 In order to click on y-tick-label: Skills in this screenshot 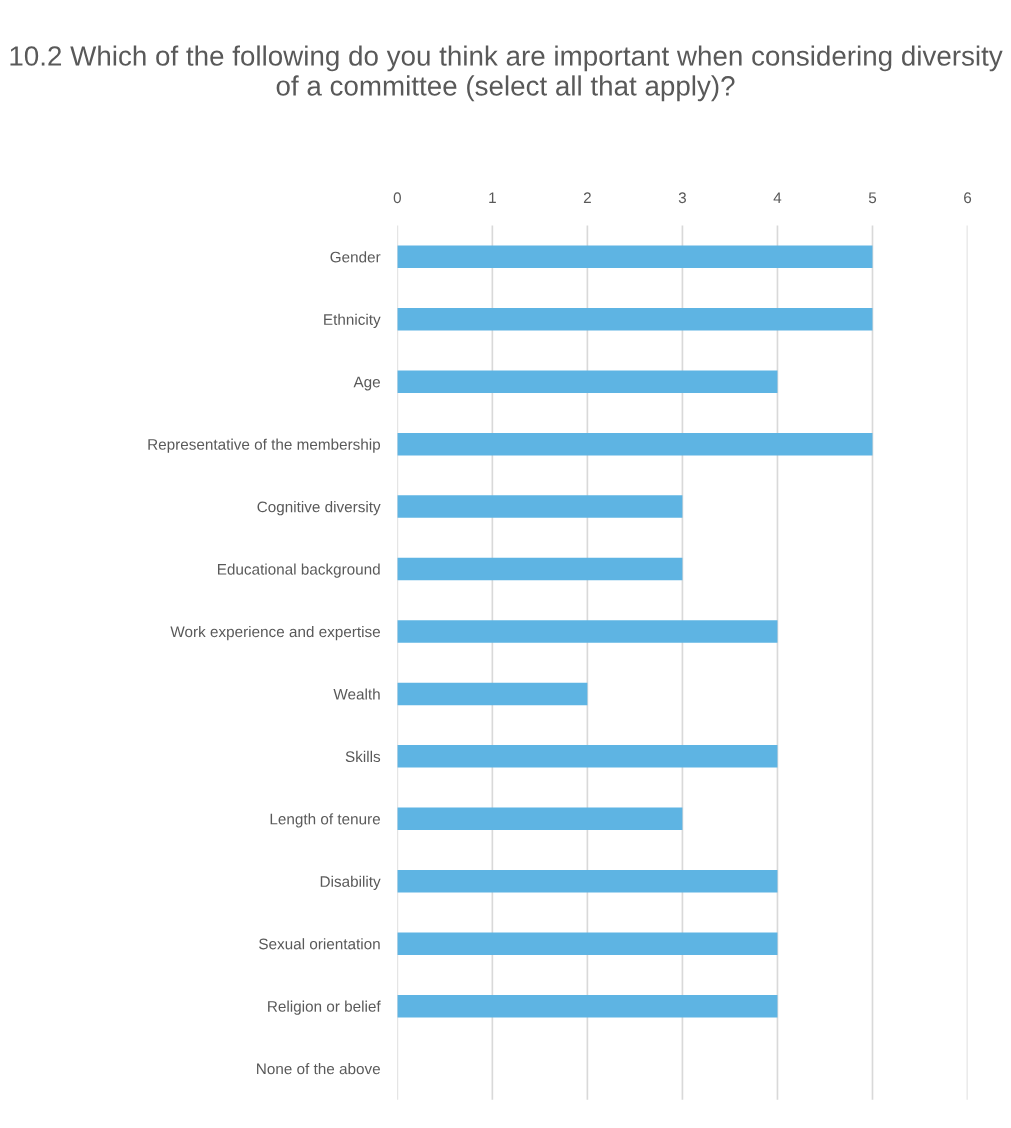, I will do `click(363, 756)`.